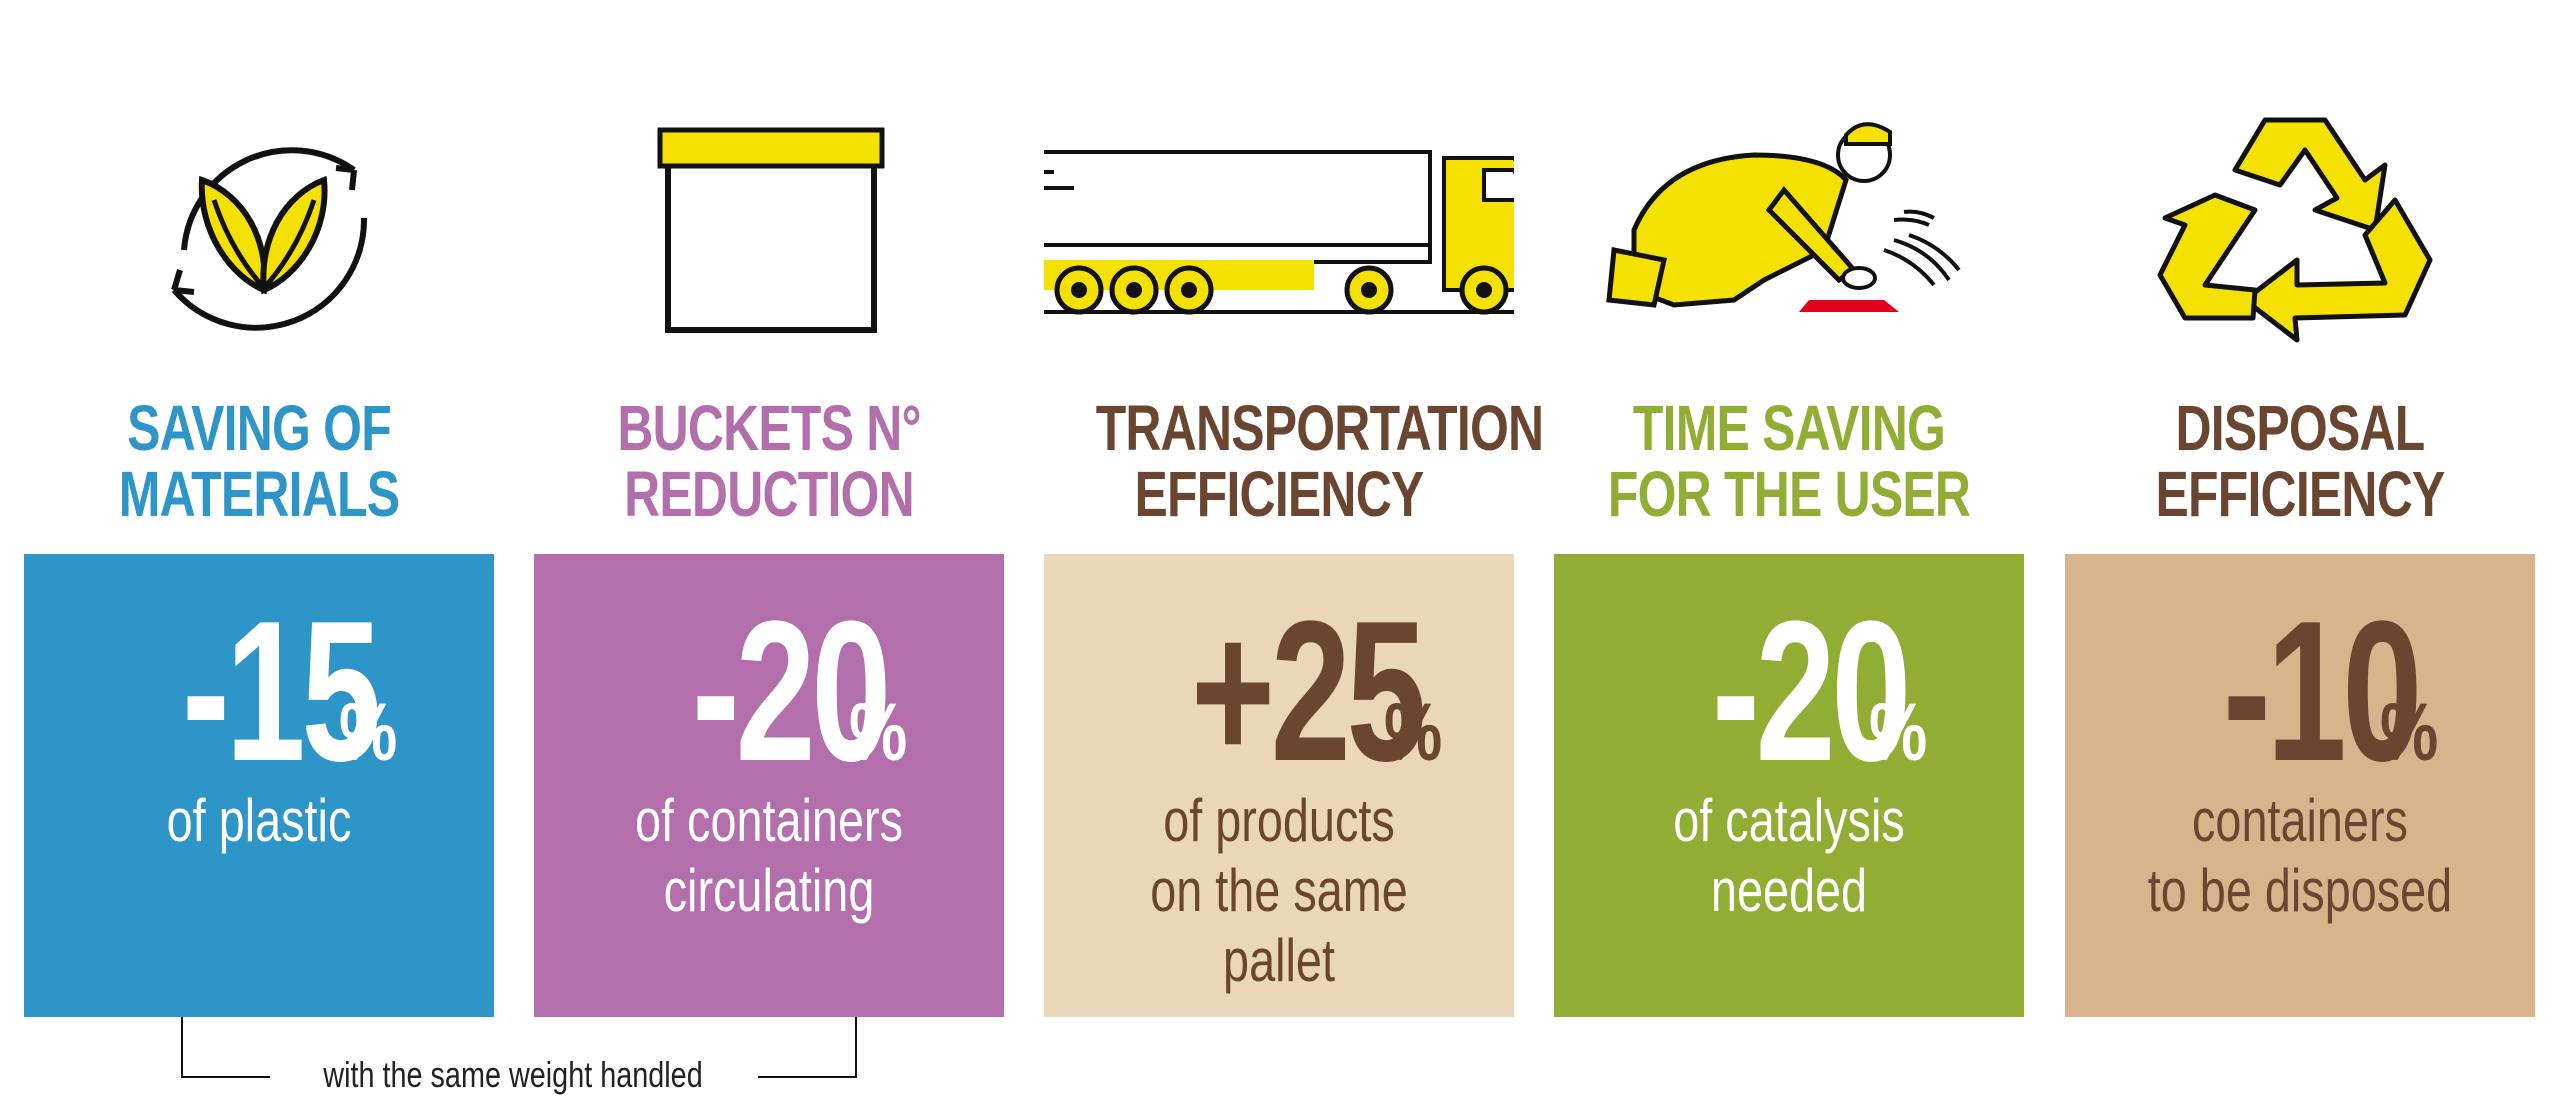 This screenshot has height=1115, width=2560. I want to click on stat-description: of plastic, so click(259, 820).